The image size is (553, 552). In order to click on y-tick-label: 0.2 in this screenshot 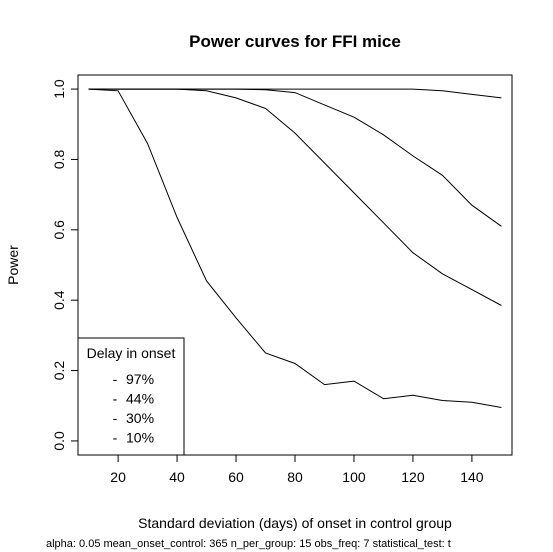, I will do `click(59, 371)`.